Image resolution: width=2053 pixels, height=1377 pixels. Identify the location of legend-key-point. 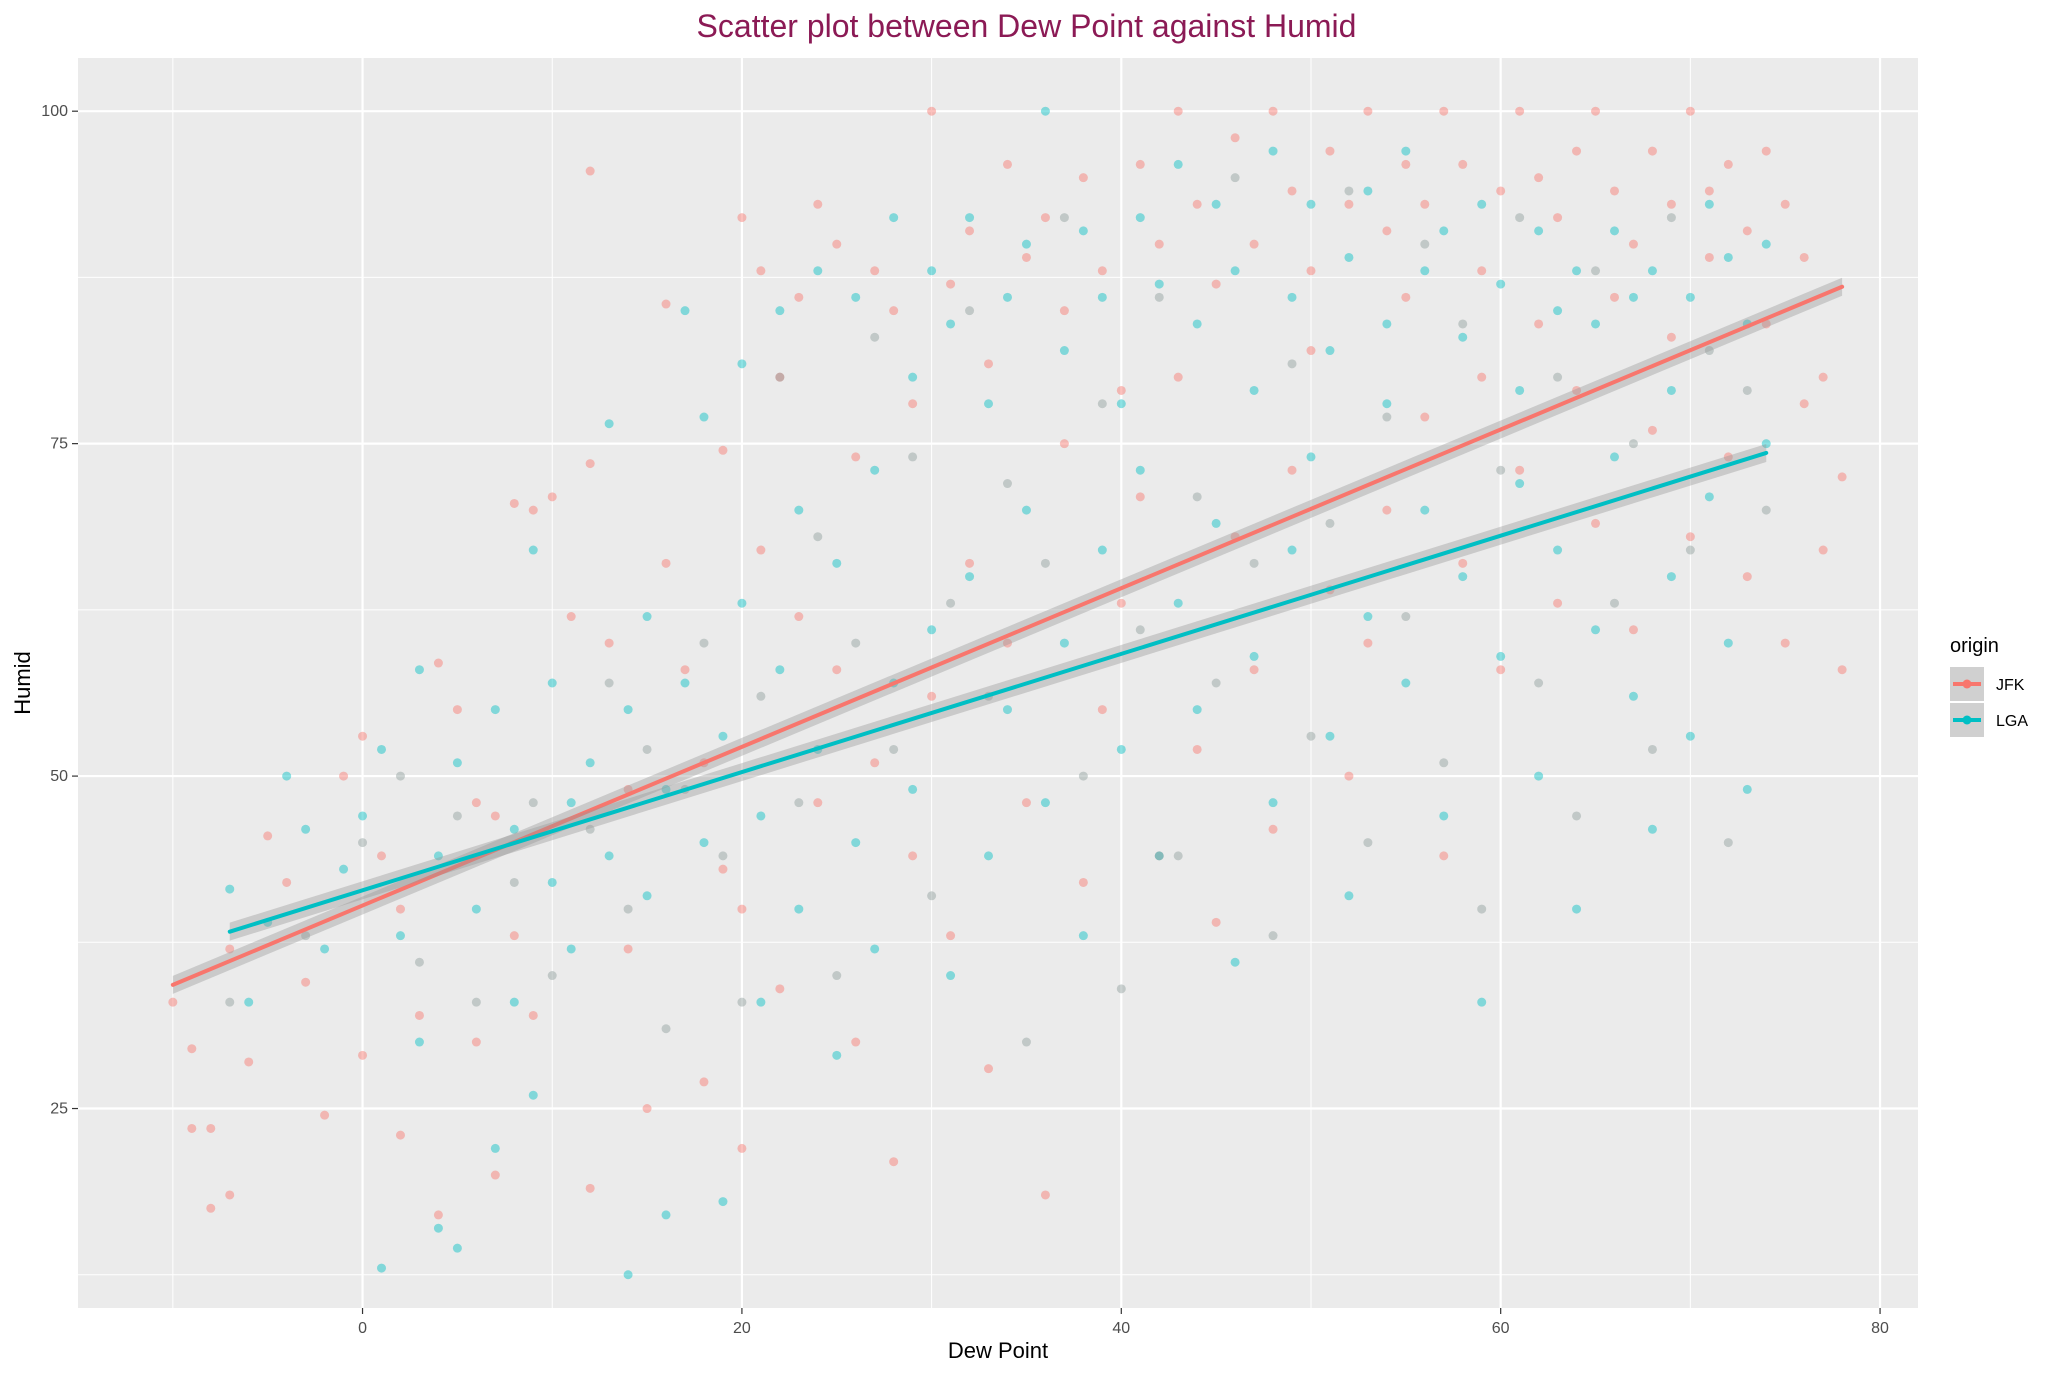
(1967, 684).